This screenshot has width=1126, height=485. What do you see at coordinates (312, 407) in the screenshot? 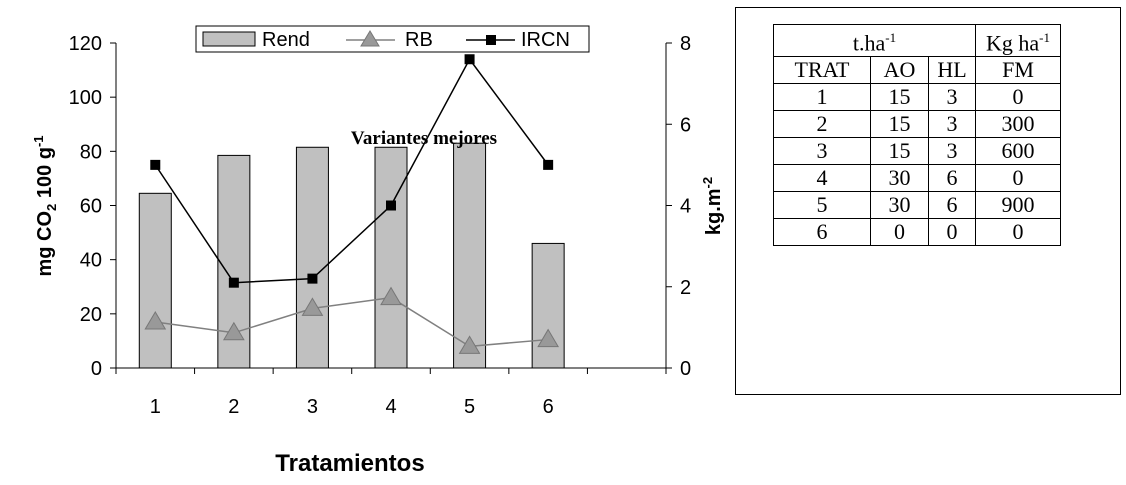
I see `x-tick-label: 3` at bounding box center [312, 407].